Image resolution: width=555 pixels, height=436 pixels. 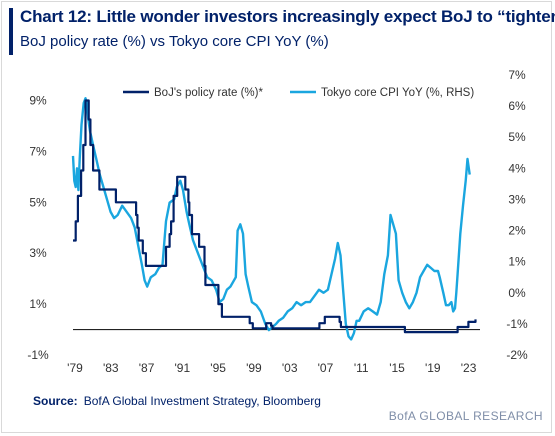 I want to click on x-tick-label: '83, so click(x=111, y=368).